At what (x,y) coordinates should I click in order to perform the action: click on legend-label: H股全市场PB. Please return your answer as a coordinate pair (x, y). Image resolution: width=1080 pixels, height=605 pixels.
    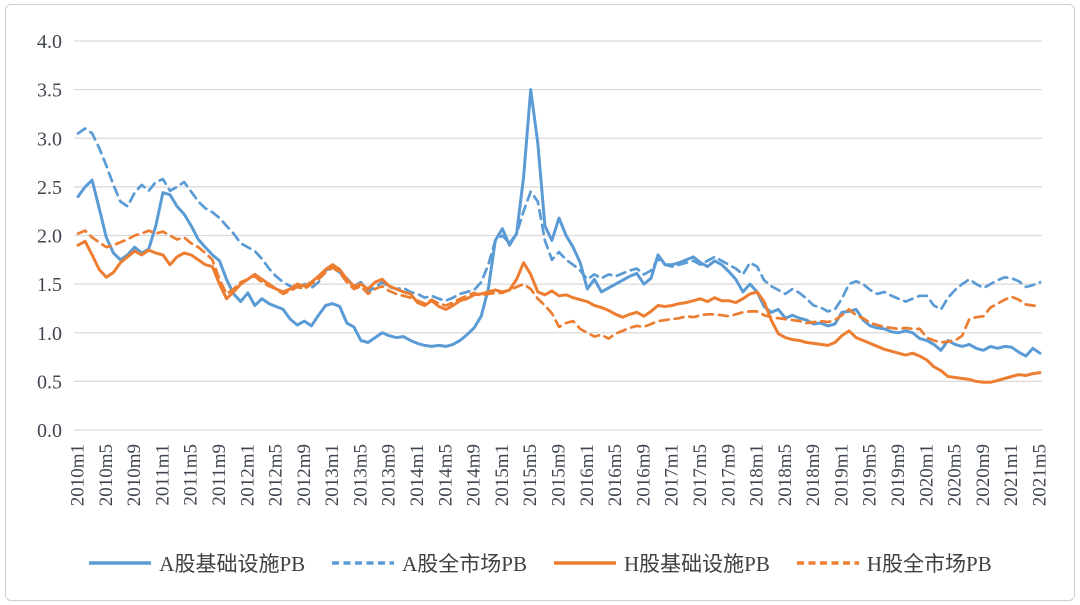
    Looking at the image, I should click on (929, 564).